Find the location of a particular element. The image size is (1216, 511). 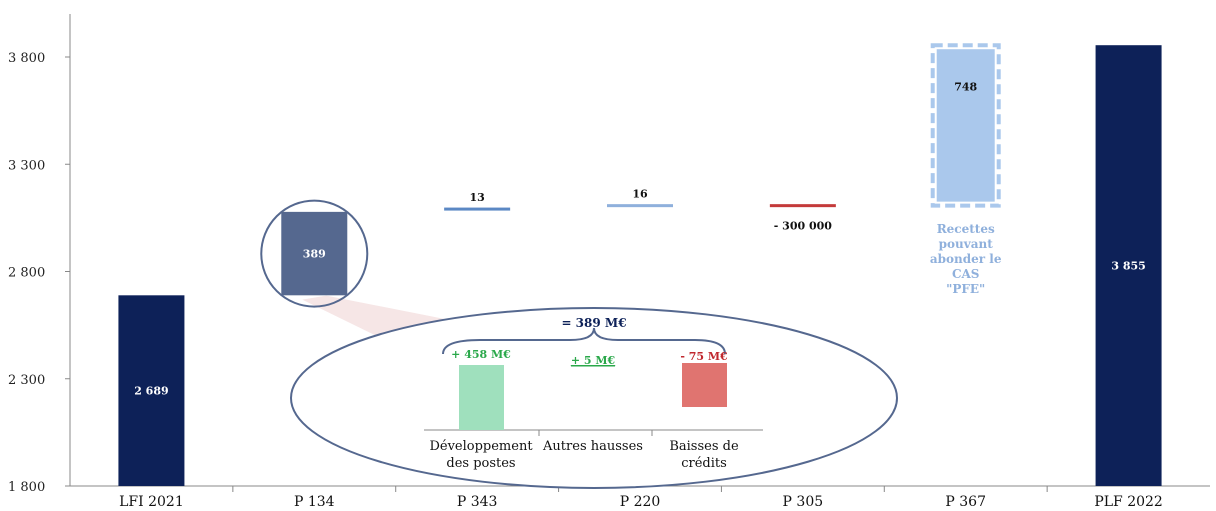

x-tick-label: P 134 is located at coordinates (314, 502).